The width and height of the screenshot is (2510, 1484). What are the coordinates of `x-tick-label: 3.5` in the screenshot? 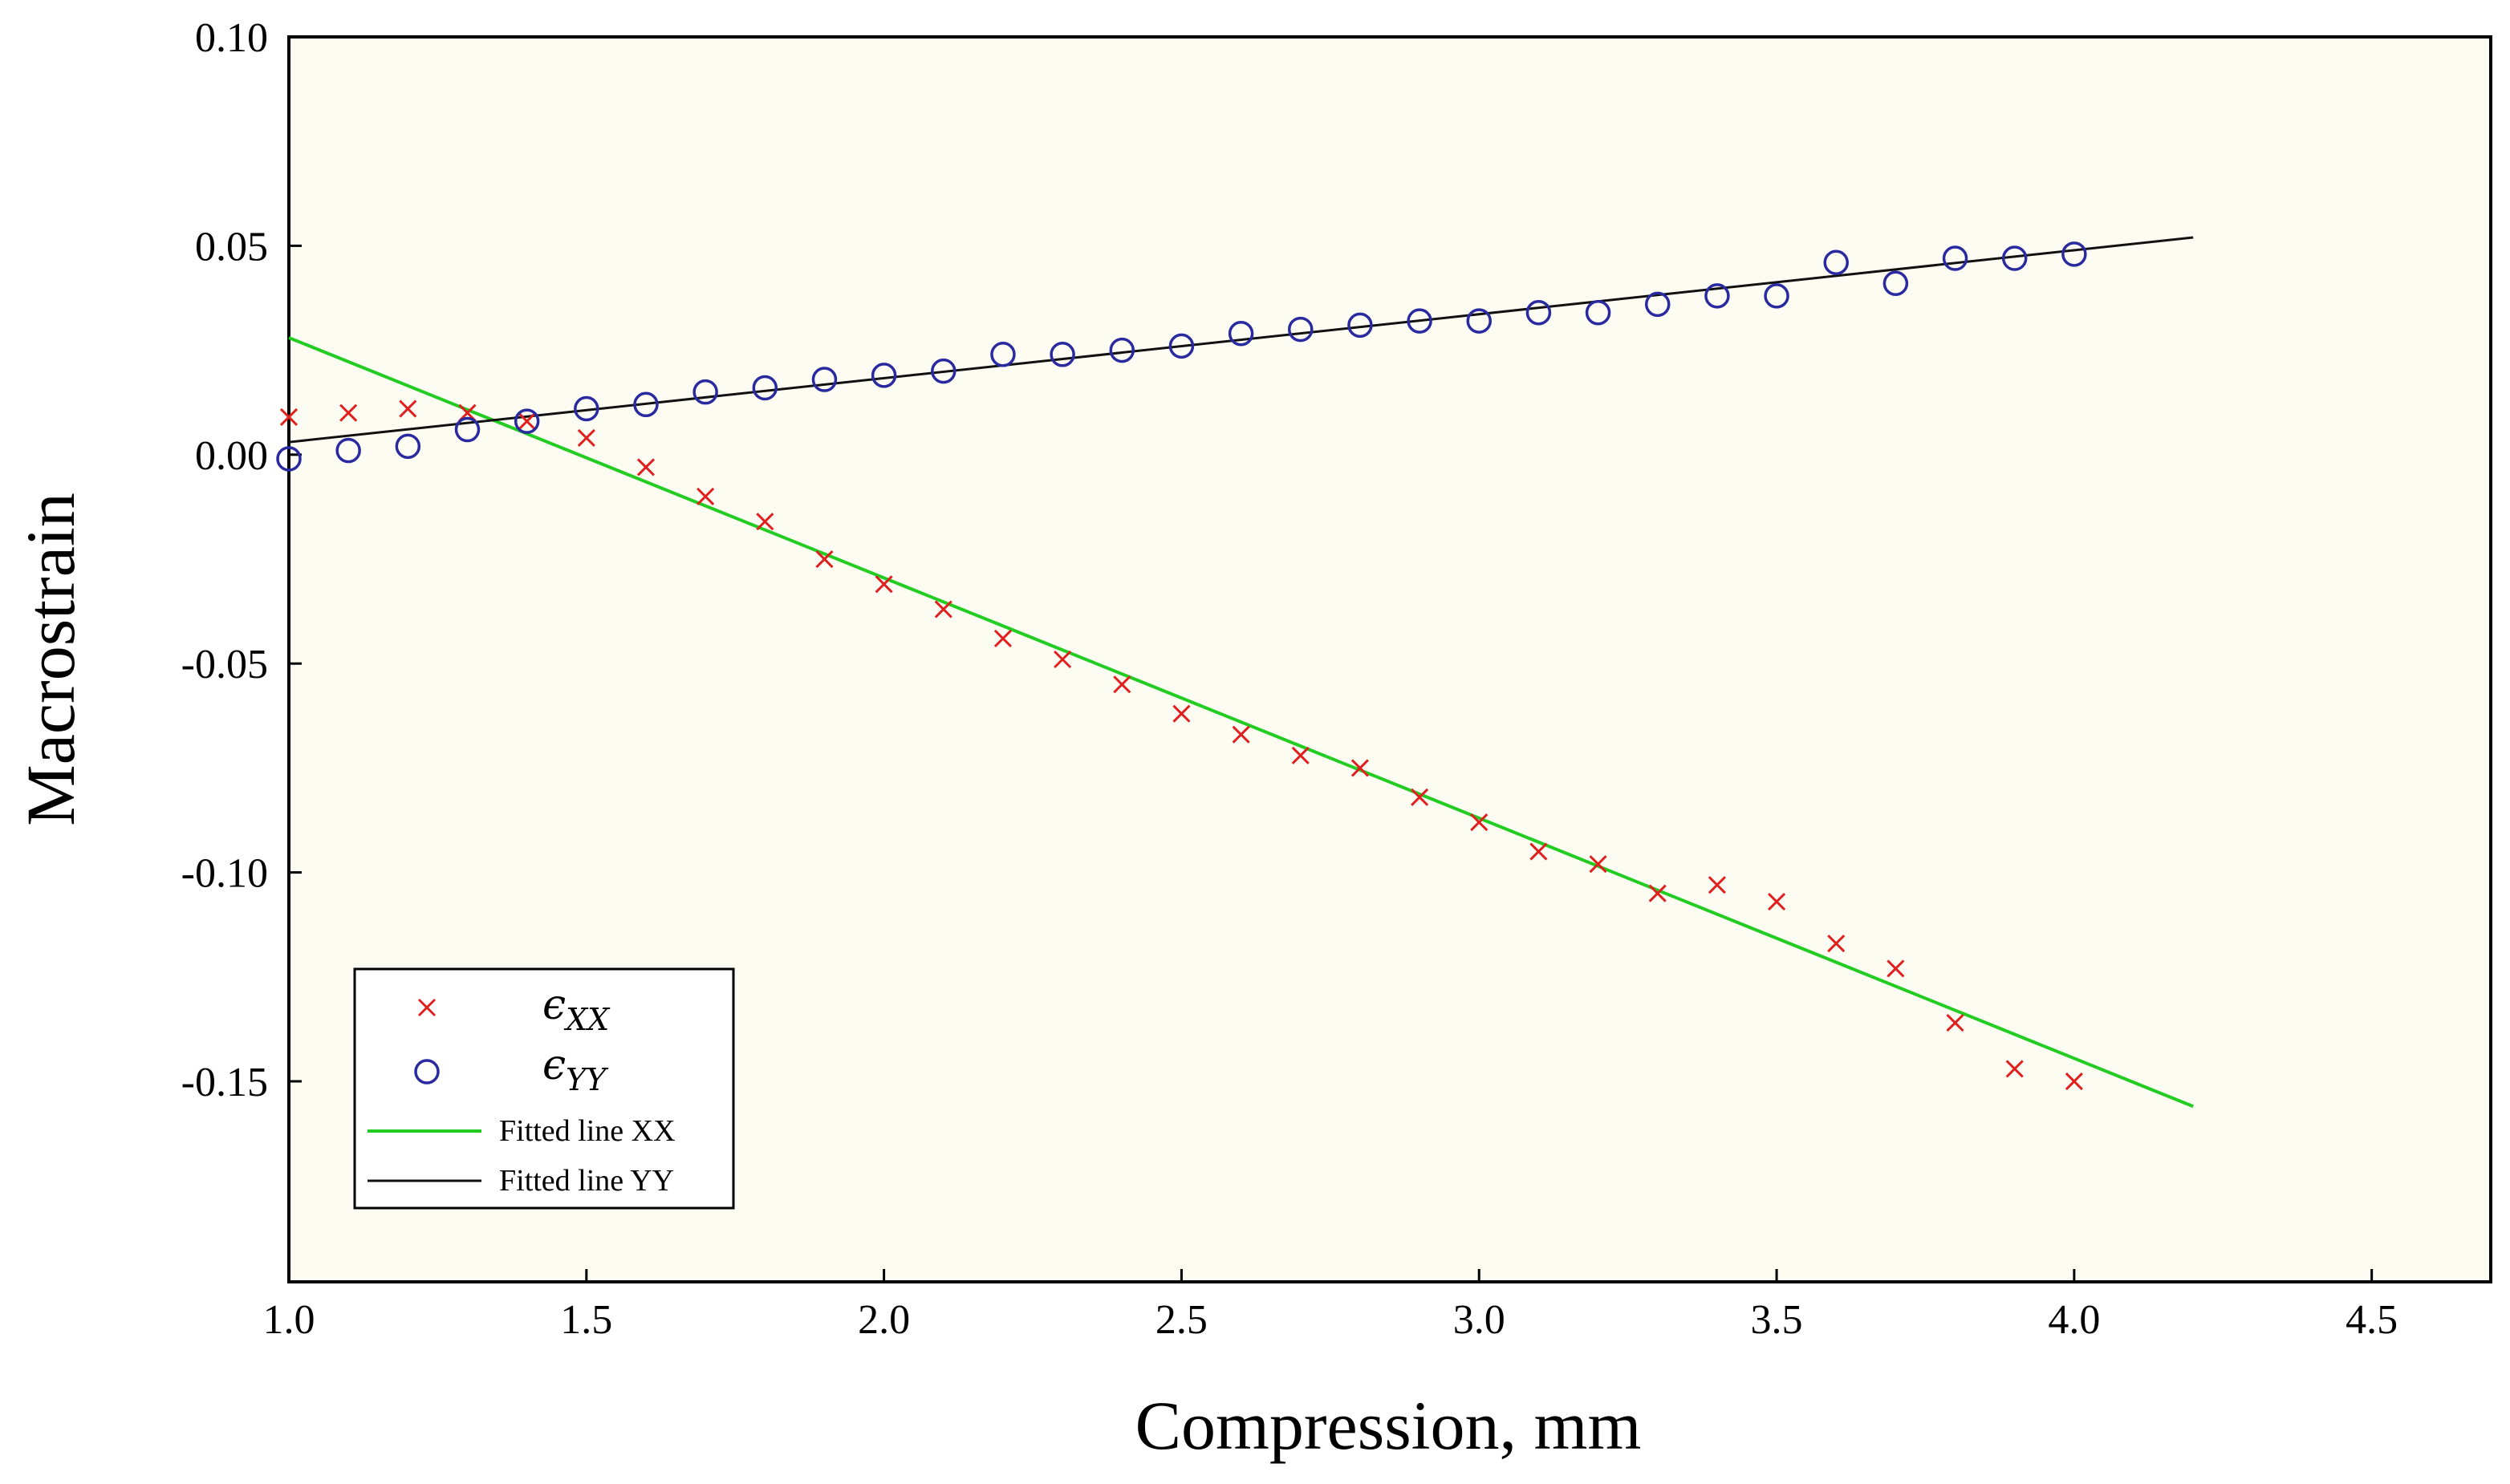 It's located at (1777, 1320).